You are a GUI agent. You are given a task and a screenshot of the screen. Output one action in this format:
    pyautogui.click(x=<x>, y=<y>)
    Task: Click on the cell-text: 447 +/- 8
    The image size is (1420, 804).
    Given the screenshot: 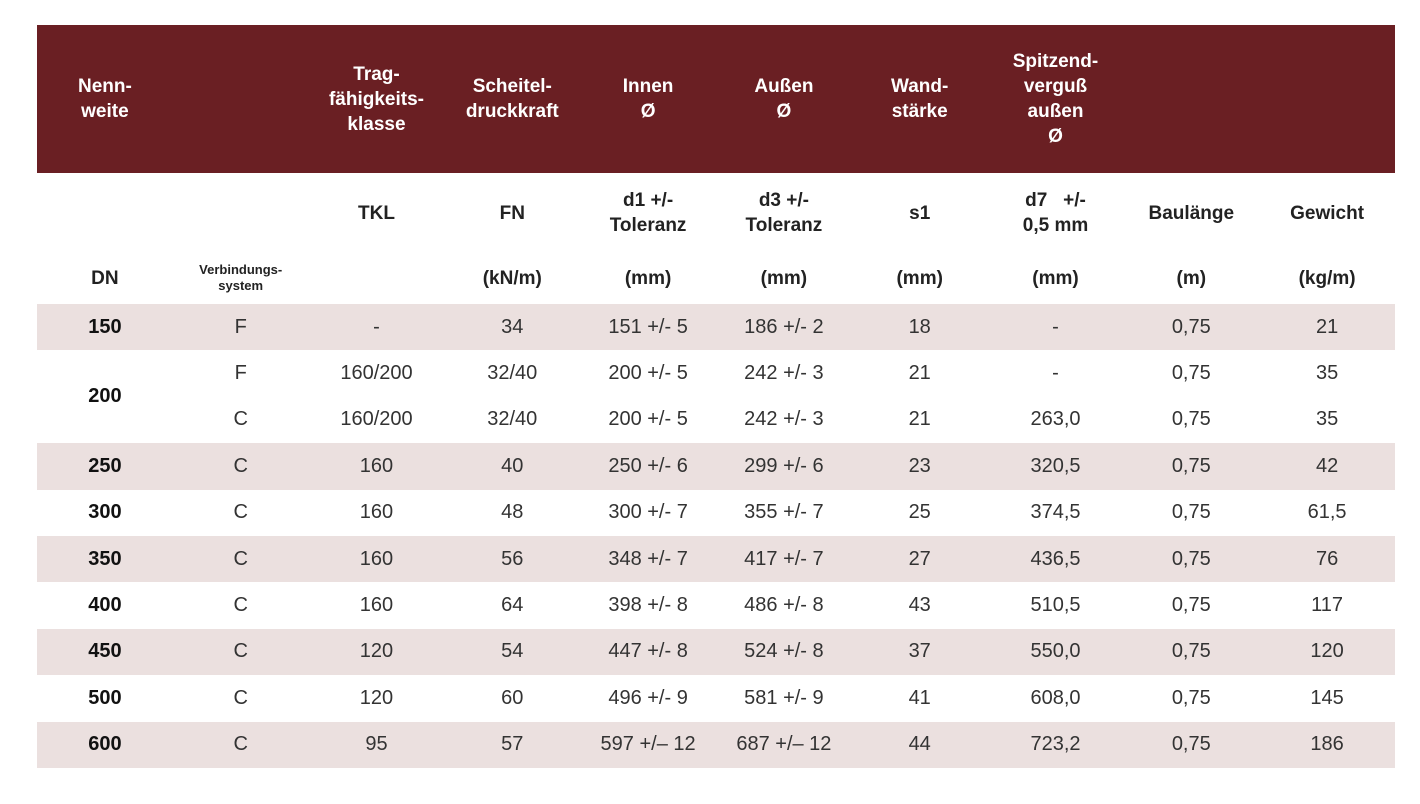 What is the action you would take?
    pyautogui.click(x=648, y=651)
    